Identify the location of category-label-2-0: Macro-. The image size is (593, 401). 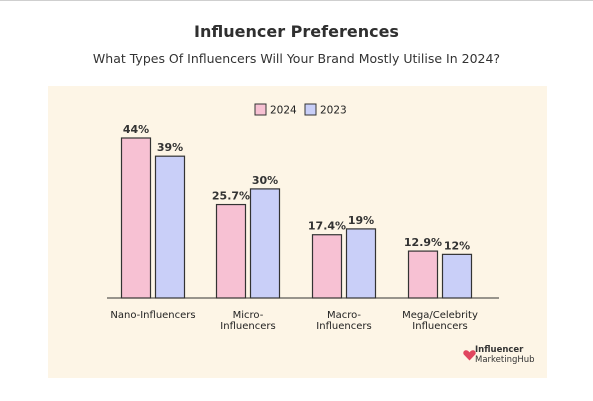
(344, 315).